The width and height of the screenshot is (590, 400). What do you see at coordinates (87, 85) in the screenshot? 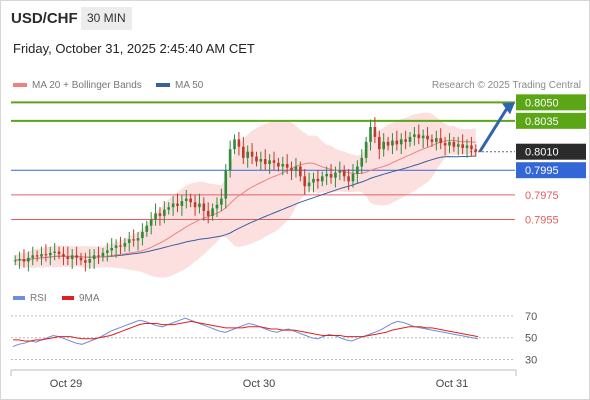
I see `legend-ma20-label: MA 20 + Bollinger Bands` at bounding box center [87, 85].